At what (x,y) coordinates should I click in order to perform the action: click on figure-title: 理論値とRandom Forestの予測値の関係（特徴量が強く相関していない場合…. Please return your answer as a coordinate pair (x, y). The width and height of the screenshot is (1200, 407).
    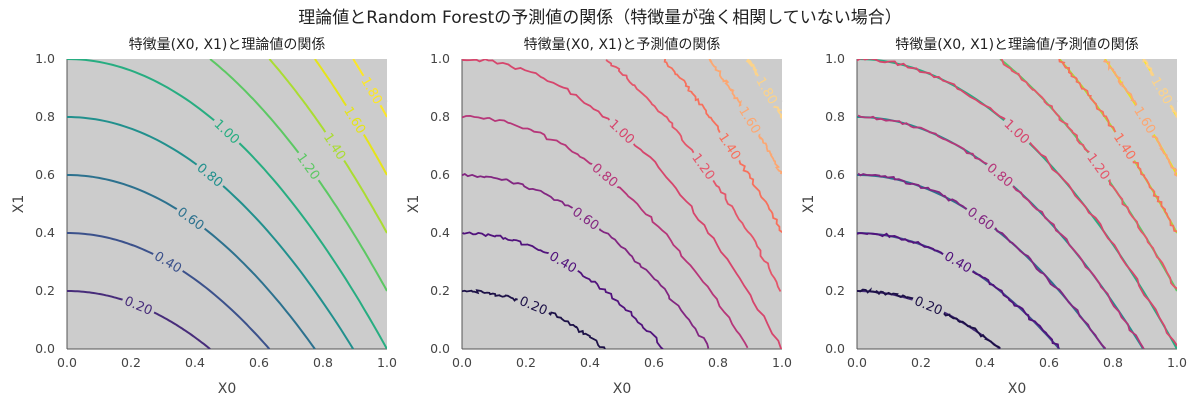
    Looking at the image, I should click on (599, 18).